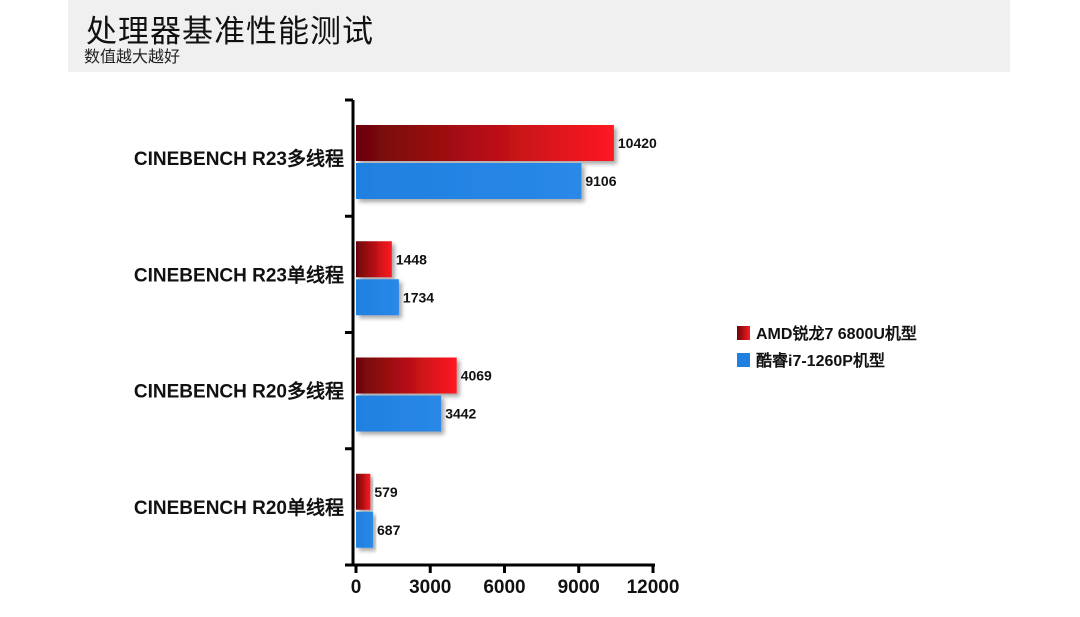 The image size is (1080, 617). I want to click on chart-subtitle: 数值越大越好, so click(132, 56).